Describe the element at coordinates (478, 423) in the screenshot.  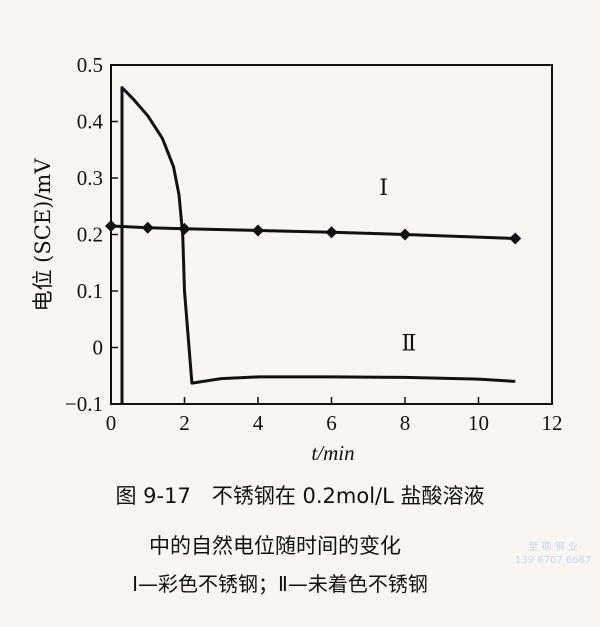
I see `x-tick-label: 10` at that location.